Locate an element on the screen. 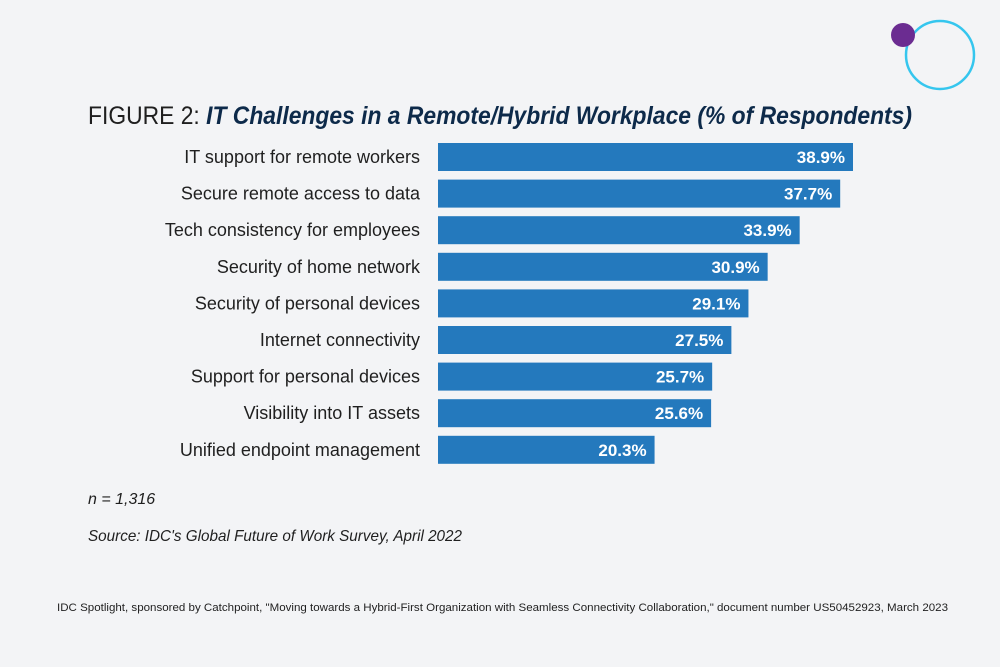 The image size is (1000, 667). sample-size-note: n = 1,316 is located at coordinates (121, 499).